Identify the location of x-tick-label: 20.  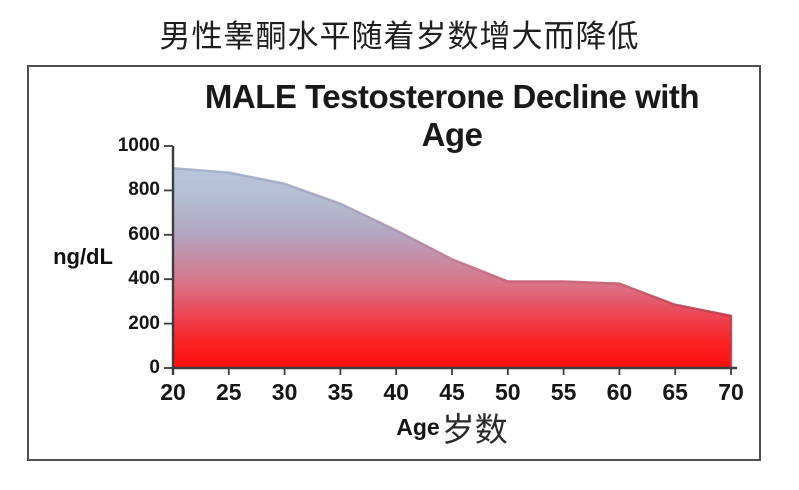
(173, 392).